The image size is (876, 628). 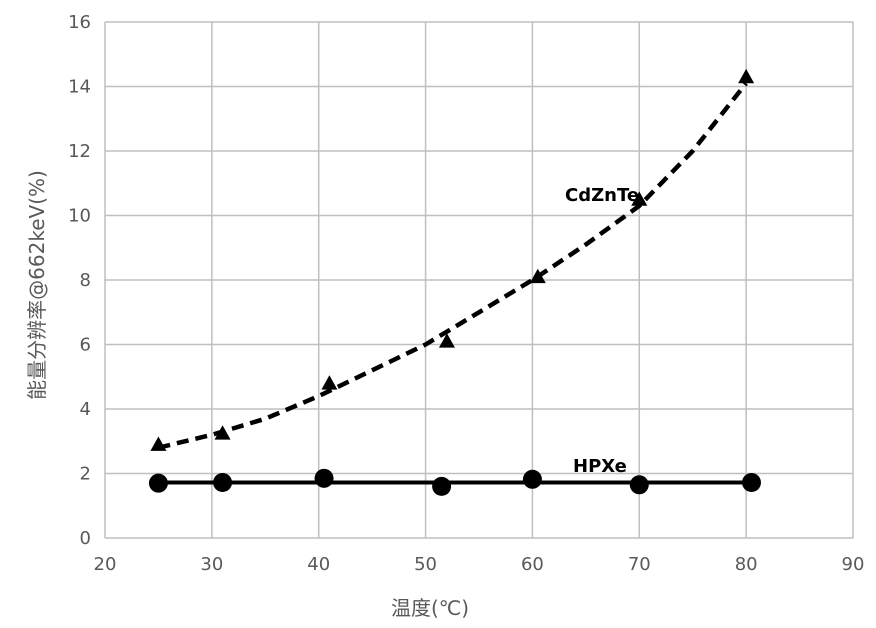 I want to click on y-tick-label: 6, so click(x=85, y=345).